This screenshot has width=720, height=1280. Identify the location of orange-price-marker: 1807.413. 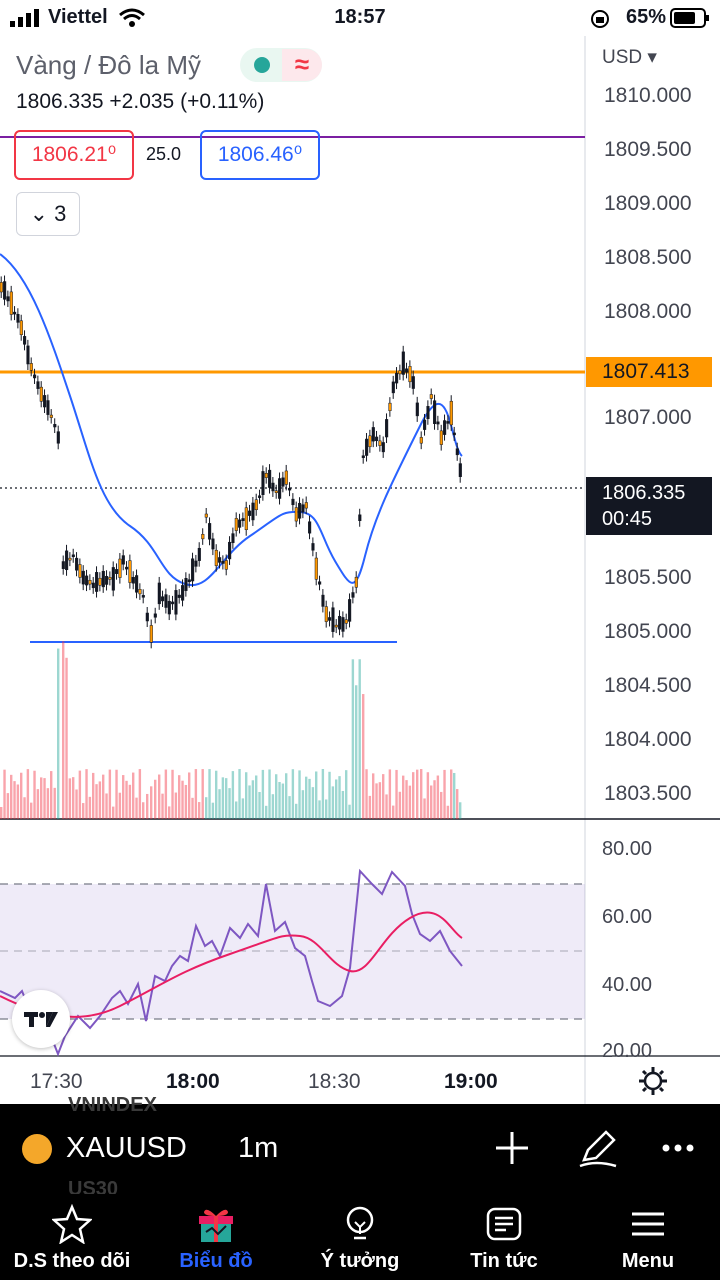
(649, 372).